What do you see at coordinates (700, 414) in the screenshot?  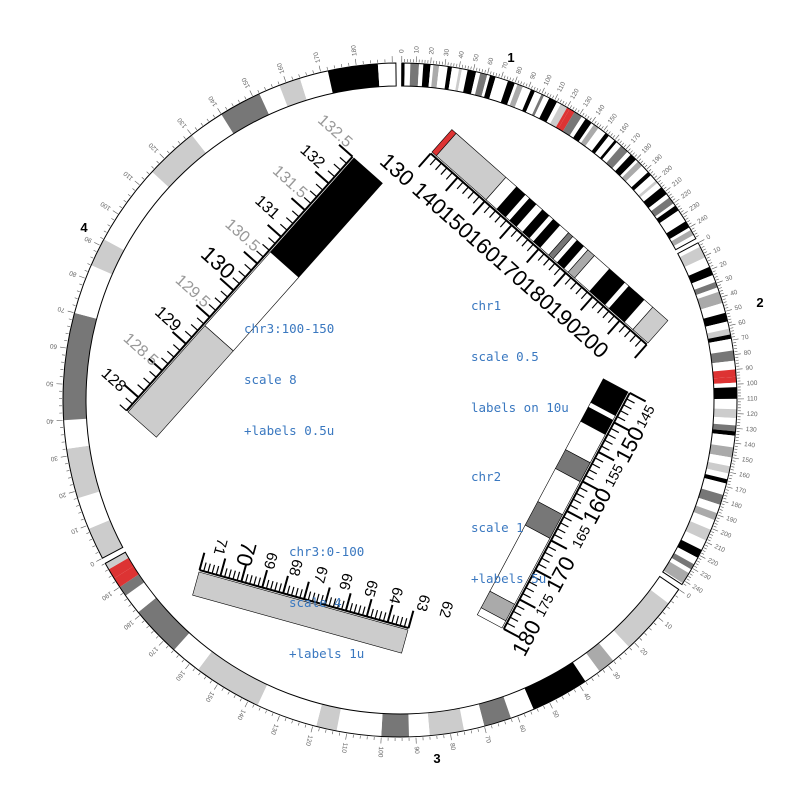 I see `chr2-ideogram` at bounding box center [700, 414].